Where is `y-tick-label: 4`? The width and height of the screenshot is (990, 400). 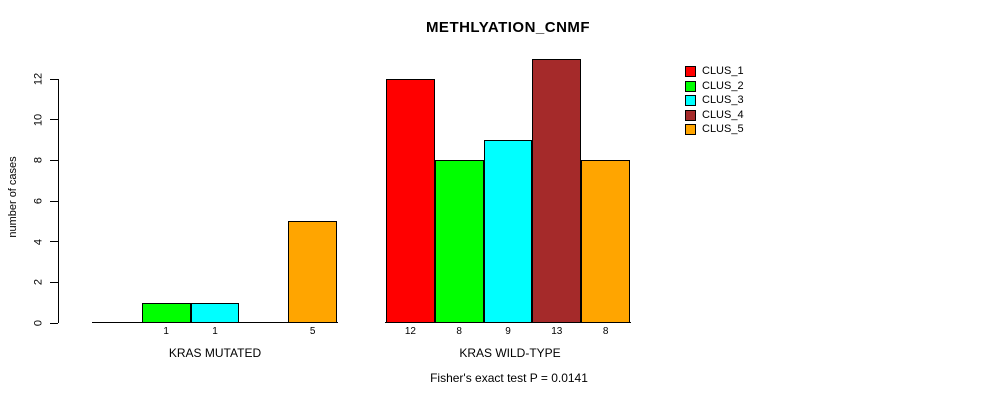
y-tick-label: 4 is located at coordinates (38, 241).